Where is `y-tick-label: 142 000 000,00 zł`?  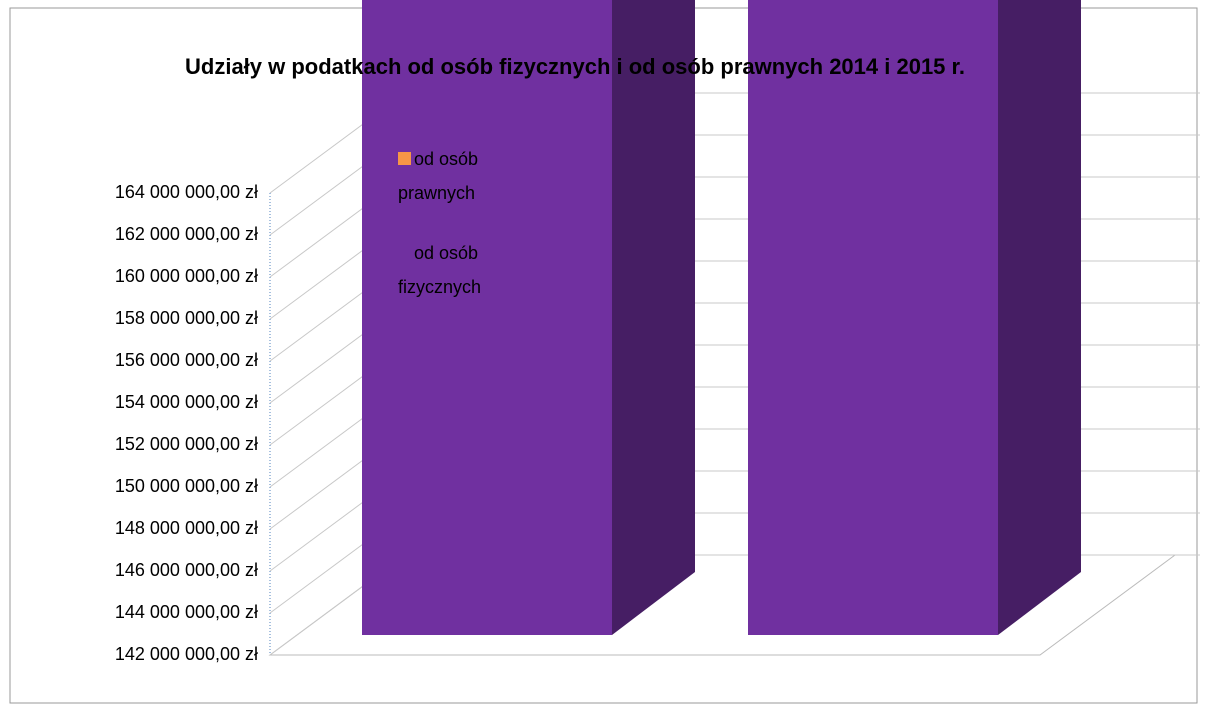
y-tick-label: 142 000 000,00 zł is located at coordinates (186, 654).